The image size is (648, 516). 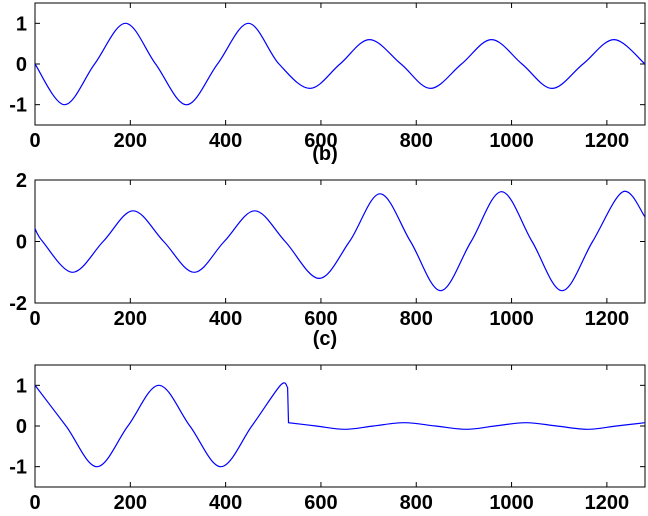 I want to click on y-tick-label: 2, so click(x=21, y=181).